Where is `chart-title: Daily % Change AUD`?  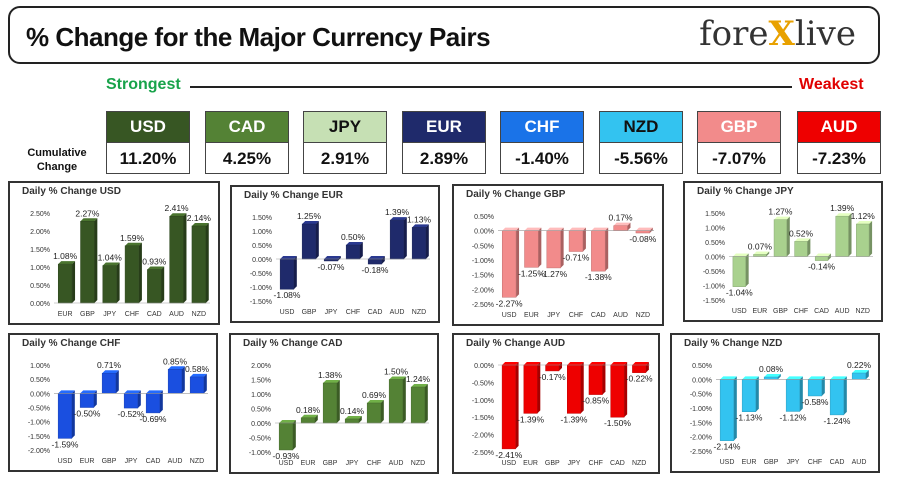
chart-title: Daily % Change AUD is located at coordinates (516, 343).